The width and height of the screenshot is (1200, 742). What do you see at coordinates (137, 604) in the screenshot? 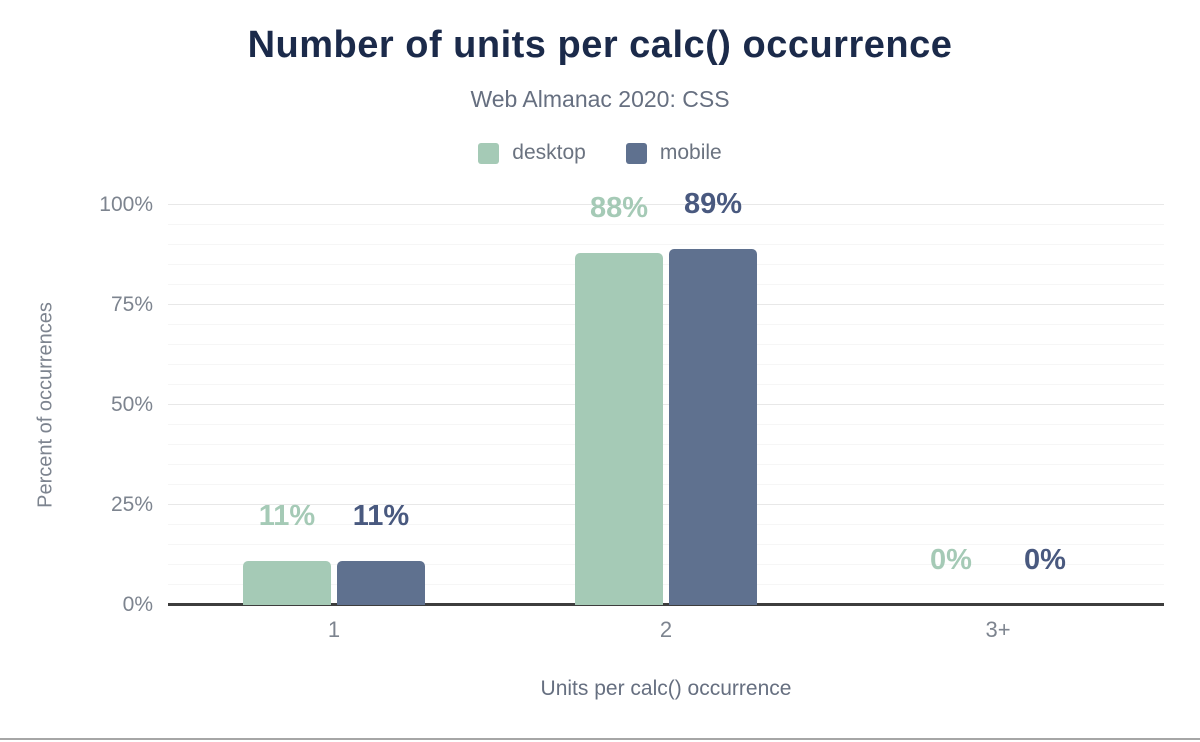
I see `y-axis-tick-label: 0%` at bounding box center [137, 604].